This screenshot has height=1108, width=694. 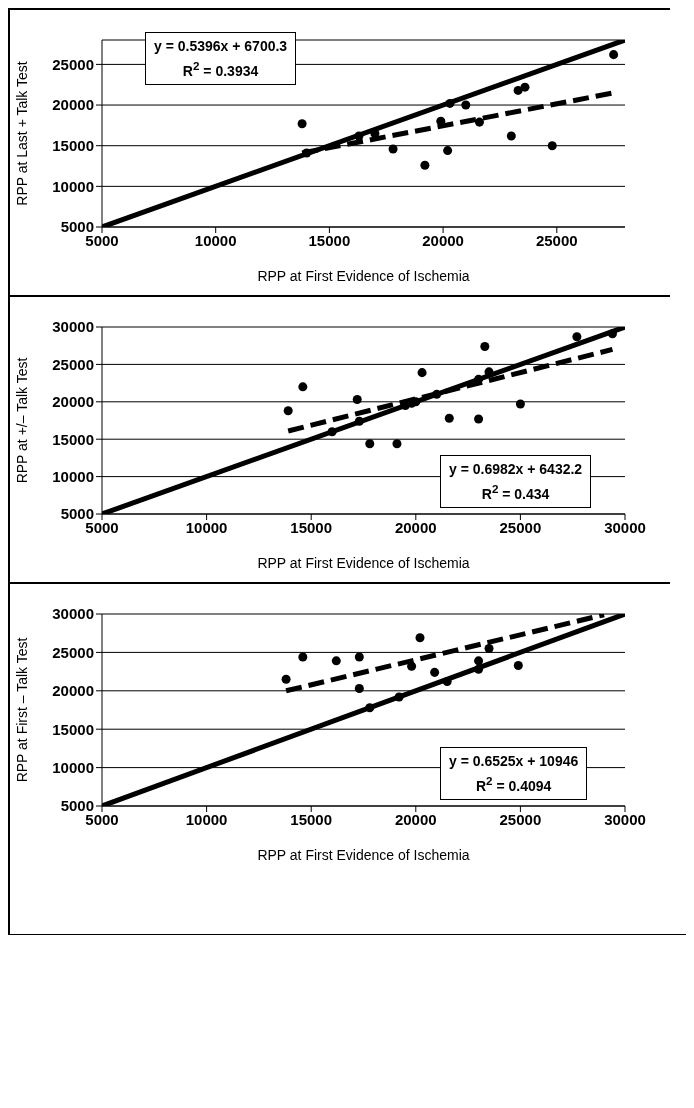 I want to click on annotation: y = 0.6525x + 10946, so click(x=514, y=761).